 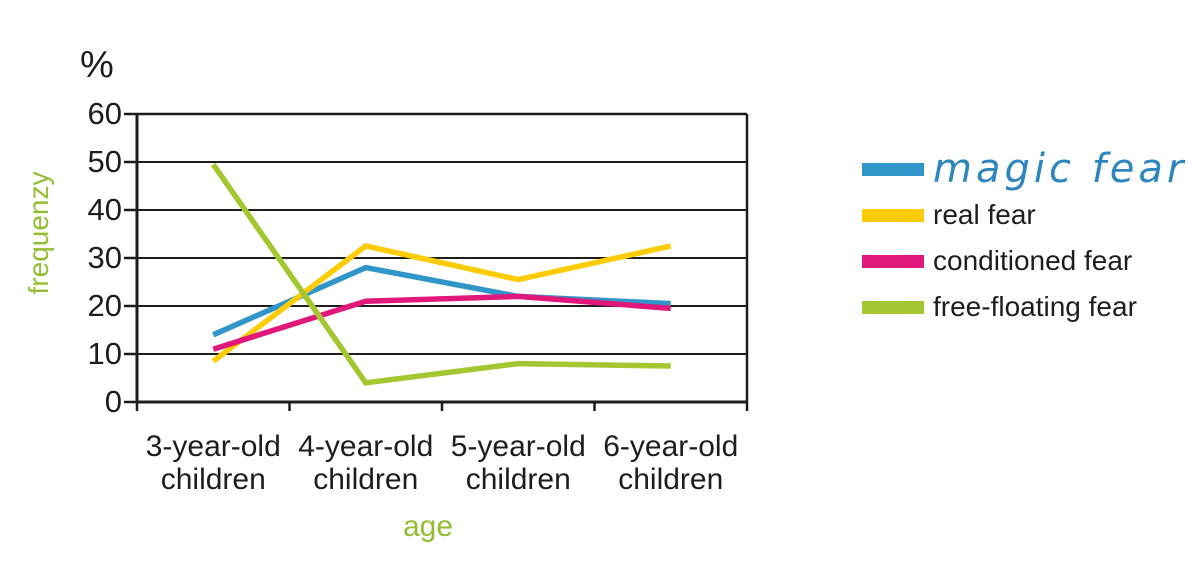 I want to click on legend-item-magic-fear: magic fear, so click(x=1024, y=169).